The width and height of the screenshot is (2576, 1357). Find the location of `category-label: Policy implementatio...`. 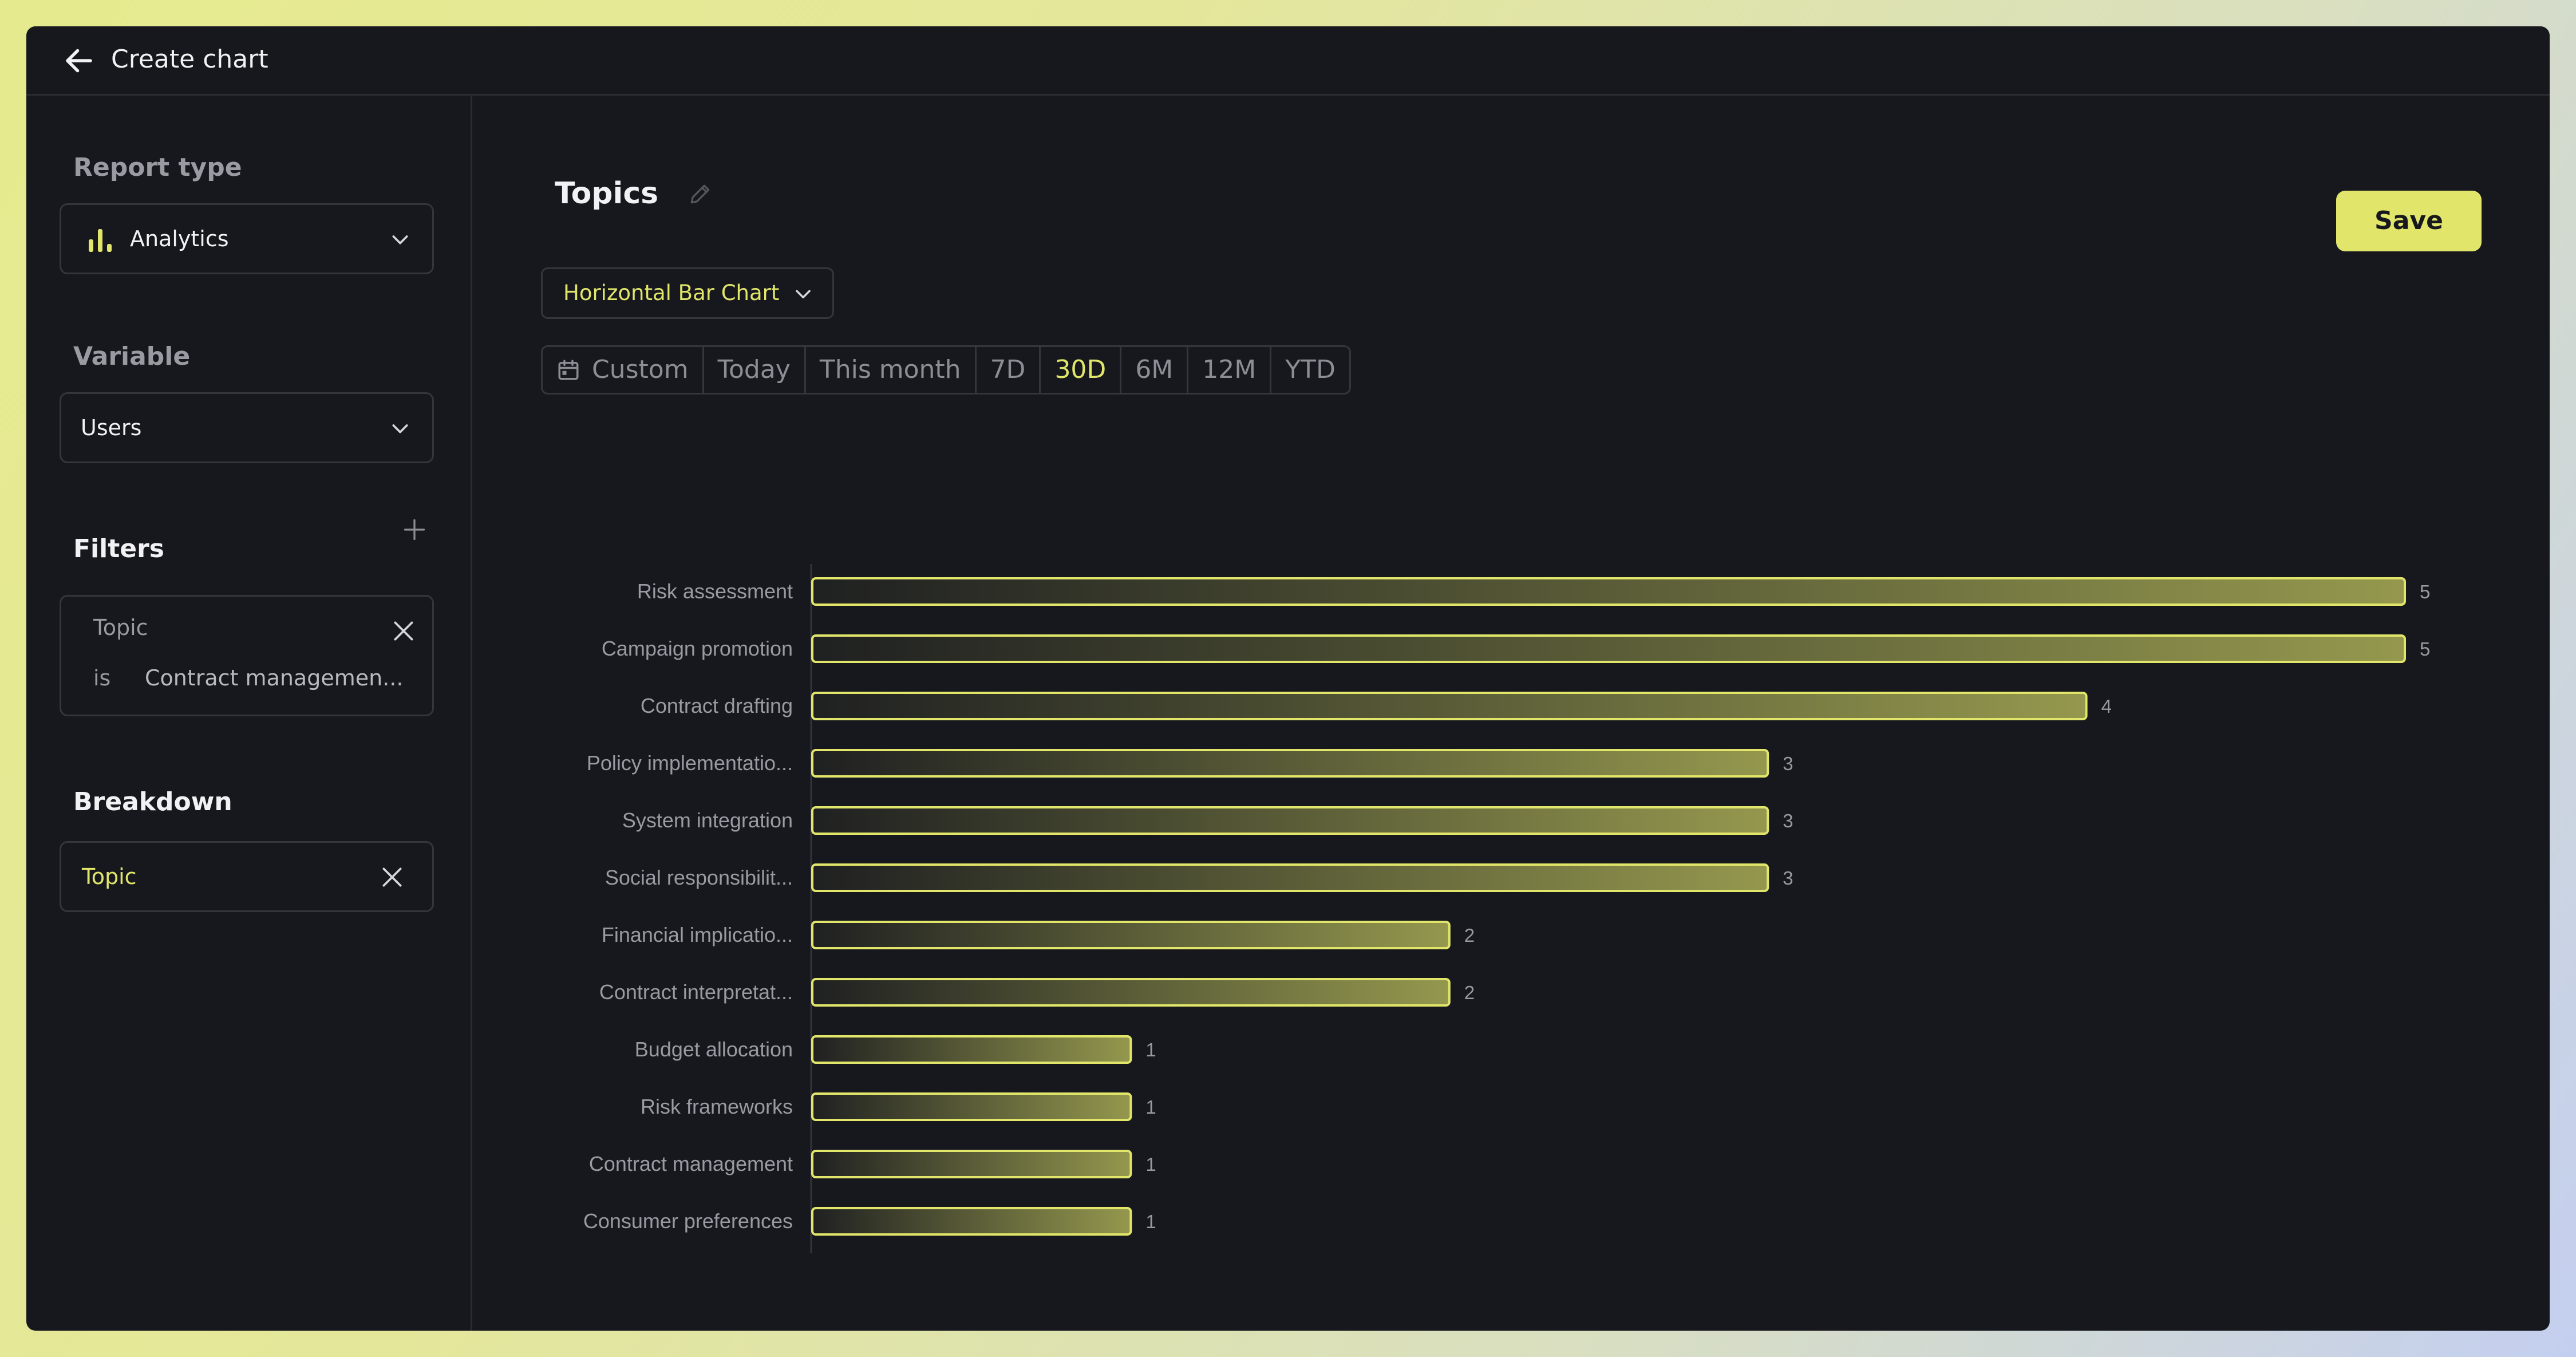

category-label: Policy implementatio... is located at coordinates (690, 763).